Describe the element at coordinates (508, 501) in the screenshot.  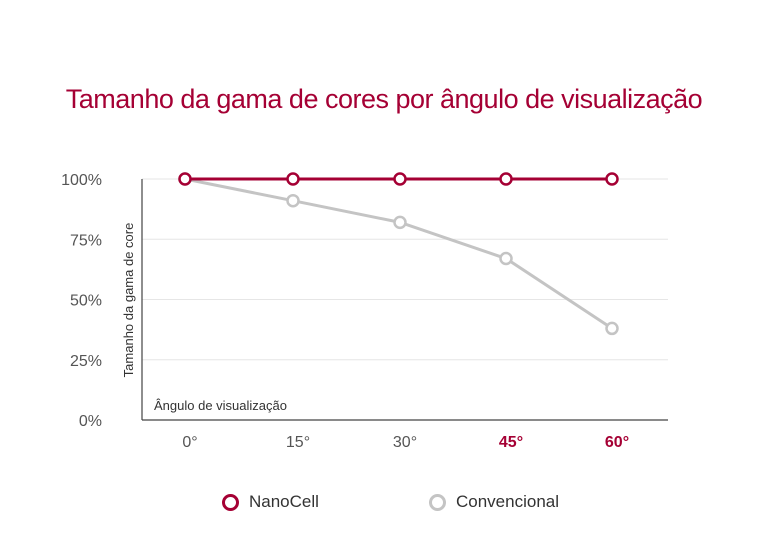
I see `legend-label: Convencional` at that location.